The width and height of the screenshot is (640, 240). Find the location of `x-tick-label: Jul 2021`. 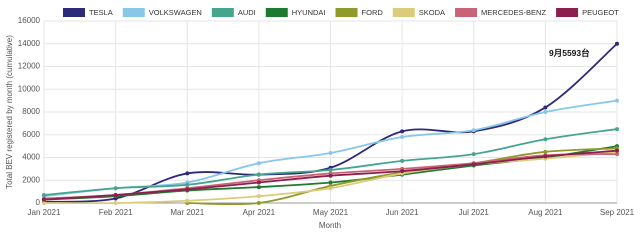

x-tick-label: Jul 2021 is located at coordinates (474, 212).